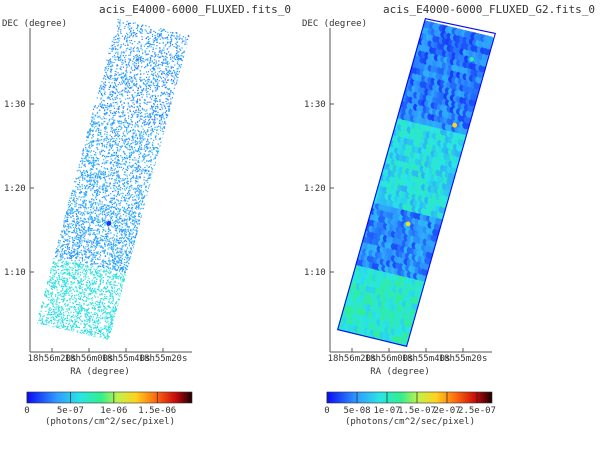 The image size is (600, 449). Describe the element at coordinates (157, 411) in the screenshot. I see `colorbar-tick-label: 1.5e-06` at that location.